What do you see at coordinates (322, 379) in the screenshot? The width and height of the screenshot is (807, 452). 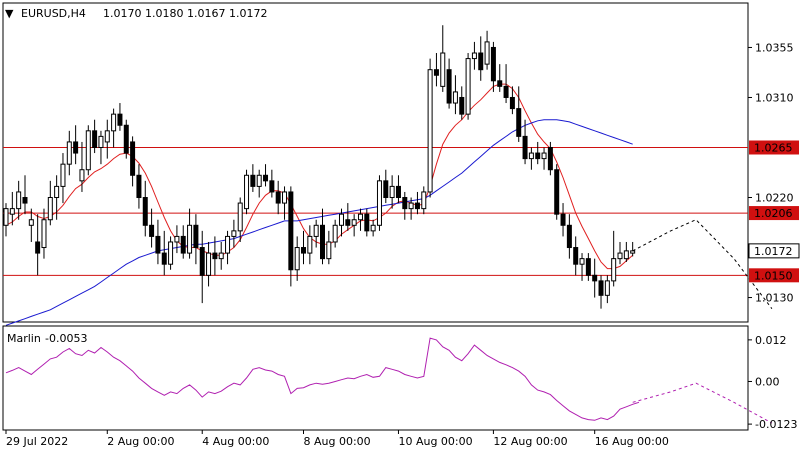 I see `oscillator-line` at bounding box center [322, 379].